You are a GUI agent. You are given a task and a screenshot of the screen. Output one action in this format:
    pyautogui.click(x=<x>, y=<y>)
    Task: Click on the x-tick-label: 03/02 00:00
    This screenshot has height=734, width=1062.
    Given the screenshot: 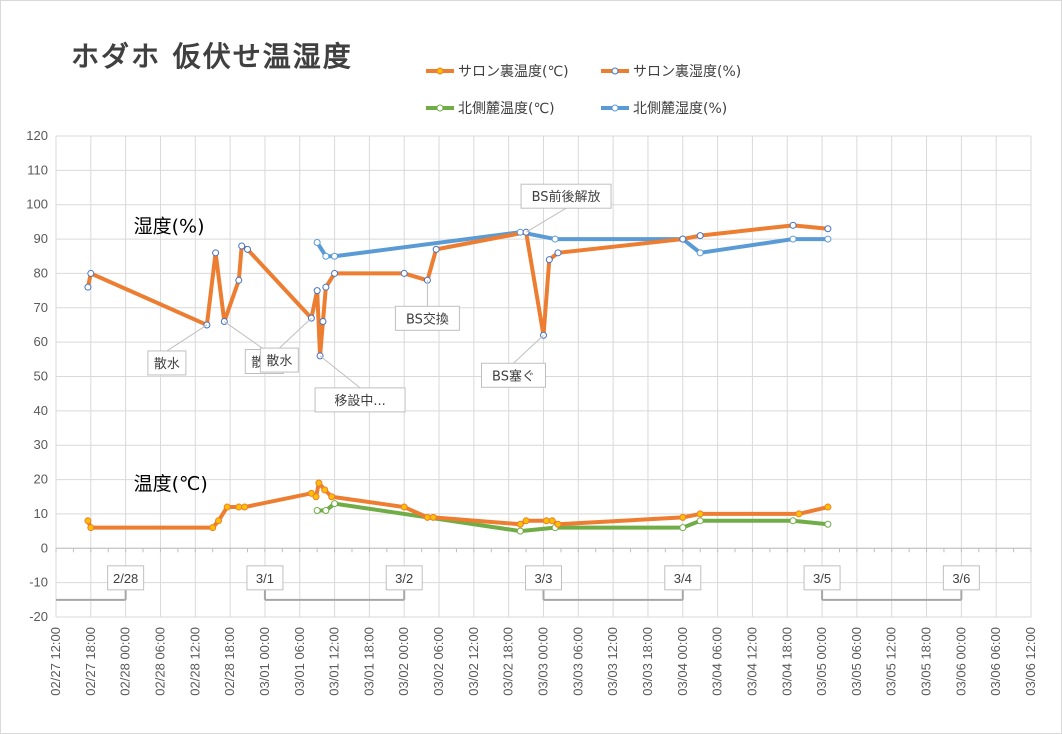 What is the action you would take?
    pyautogui.click(x=403, y=661)
    